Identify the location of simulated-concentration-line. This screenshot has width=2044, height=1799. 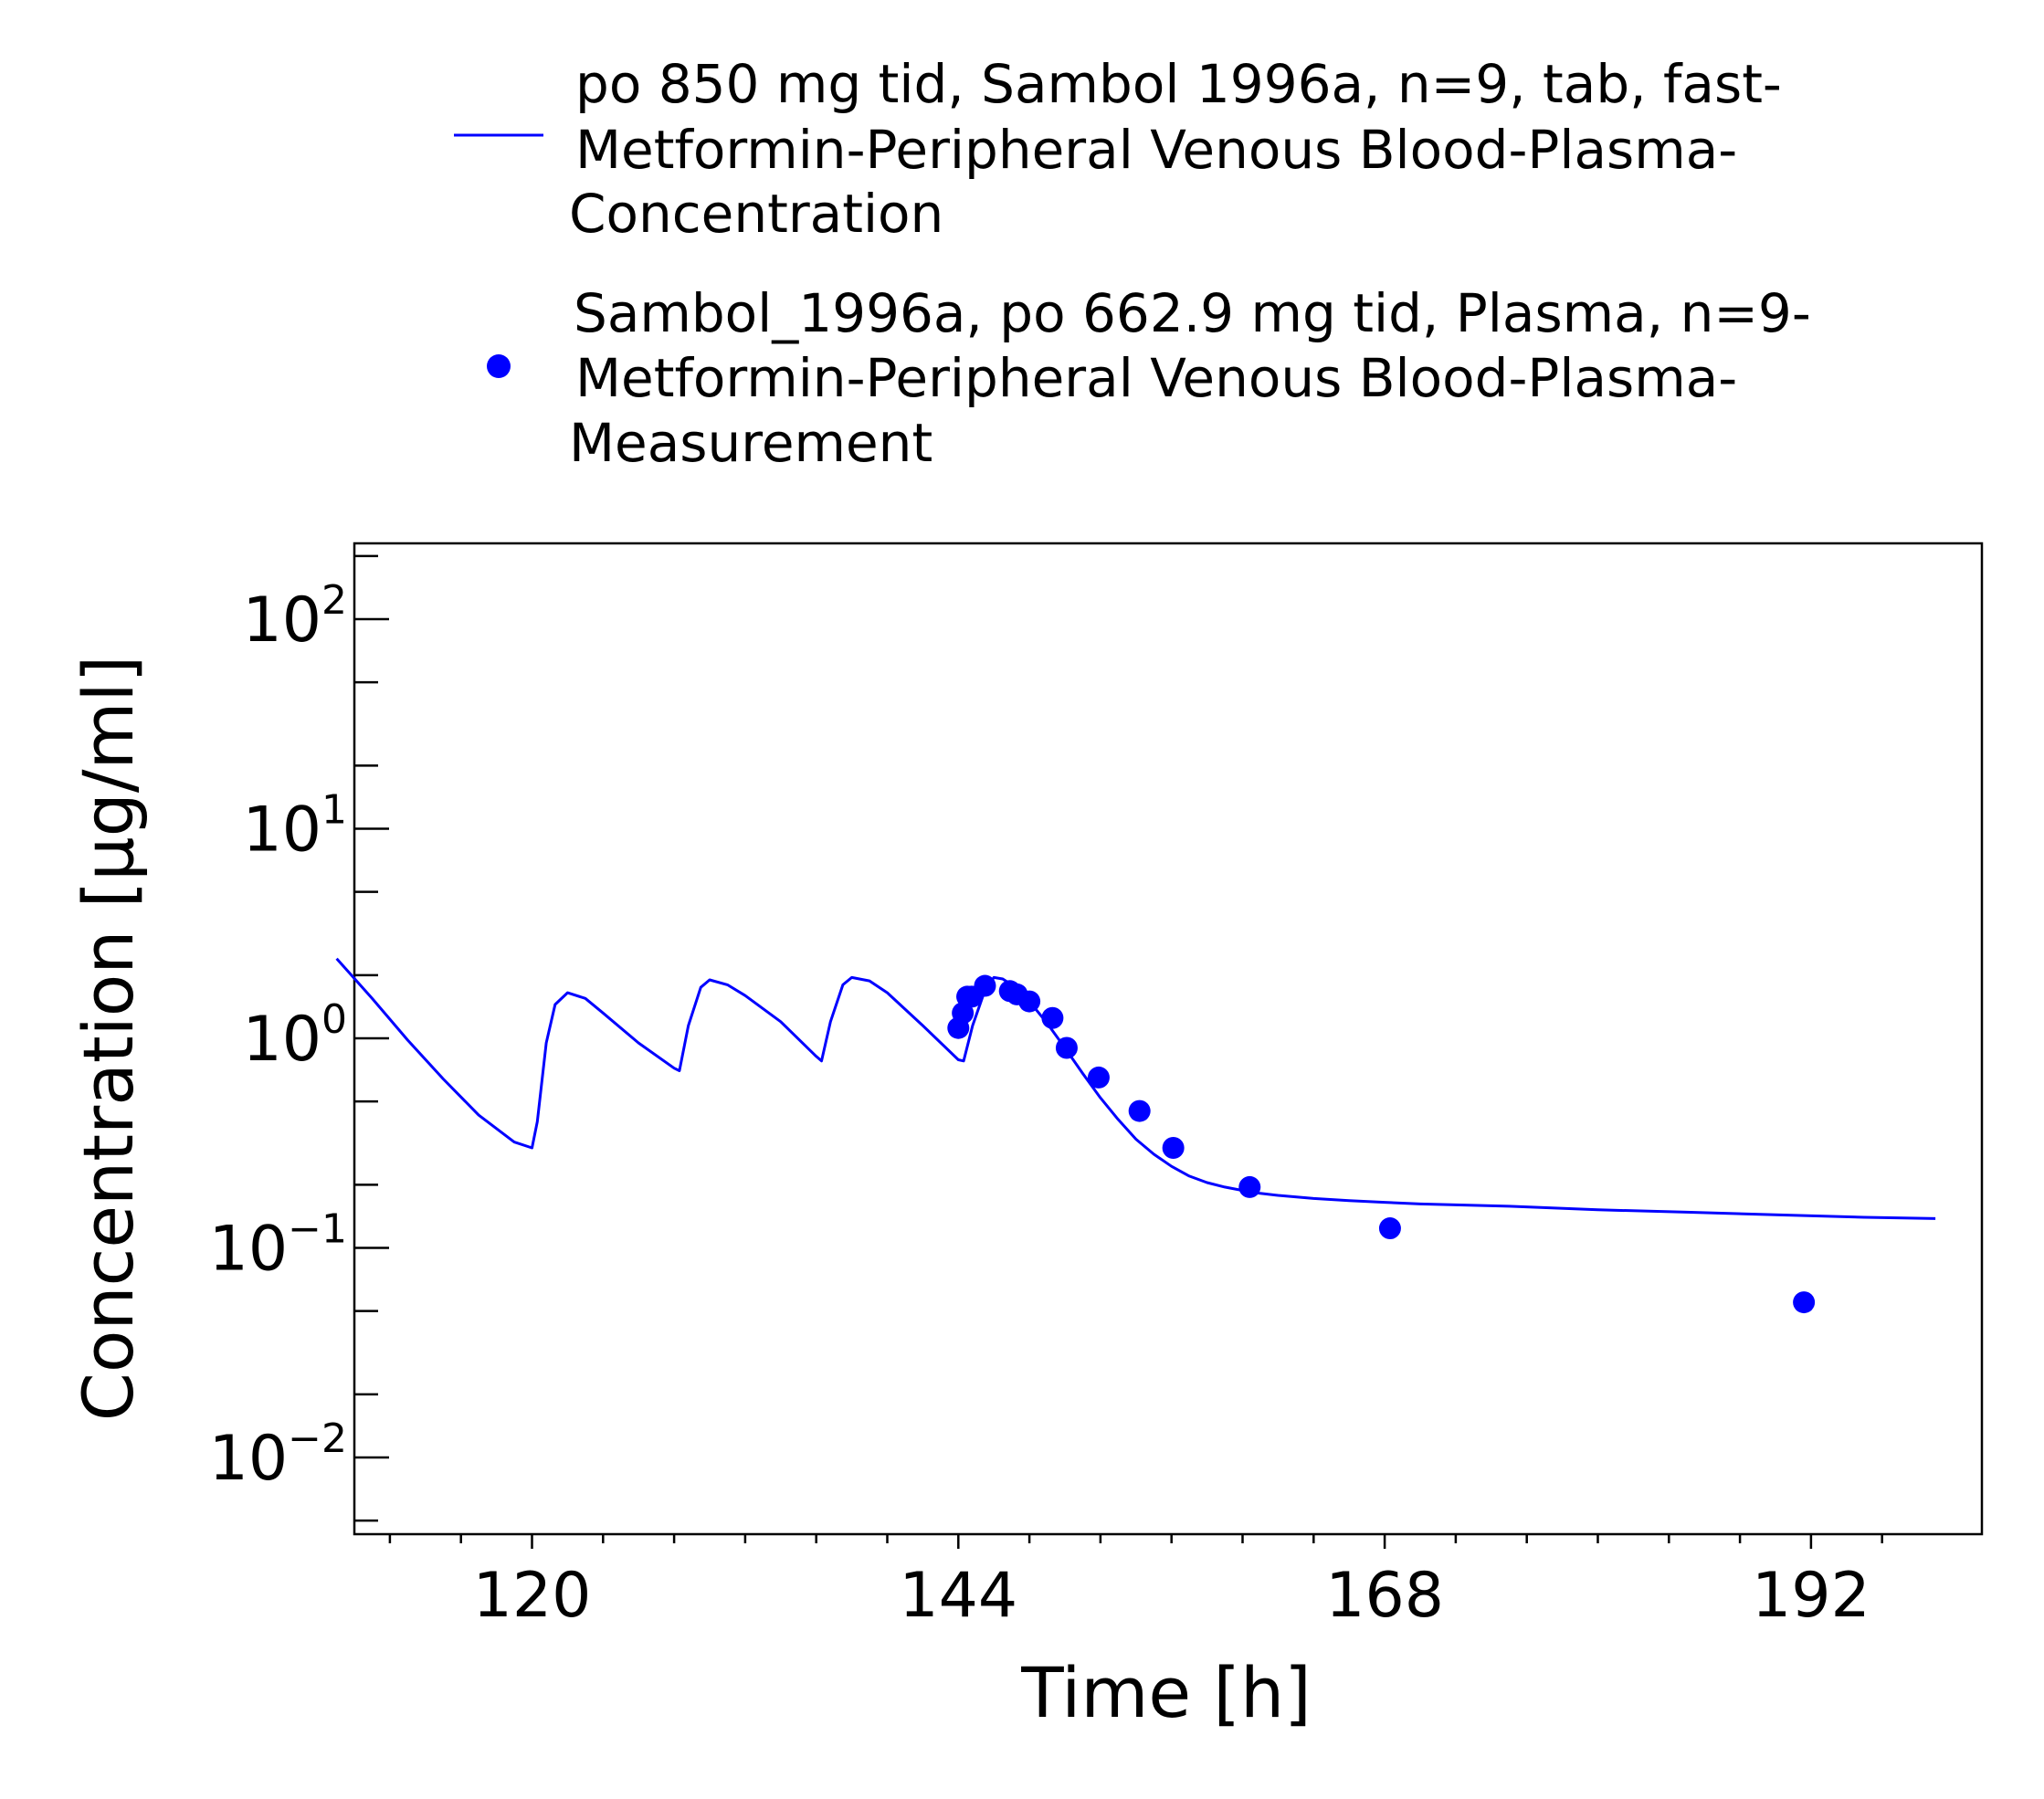
(1135, 1089).